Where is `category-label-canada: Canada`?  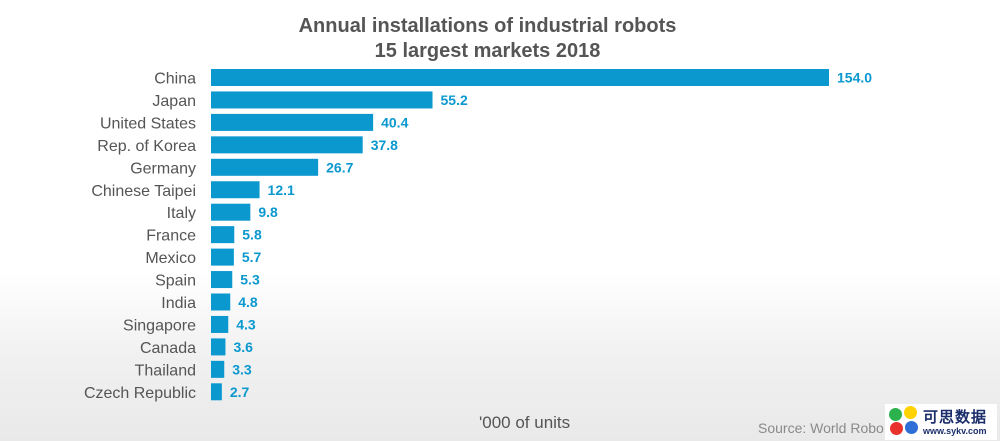 category-label-canada: Canada is located at coordinates (168, 348).